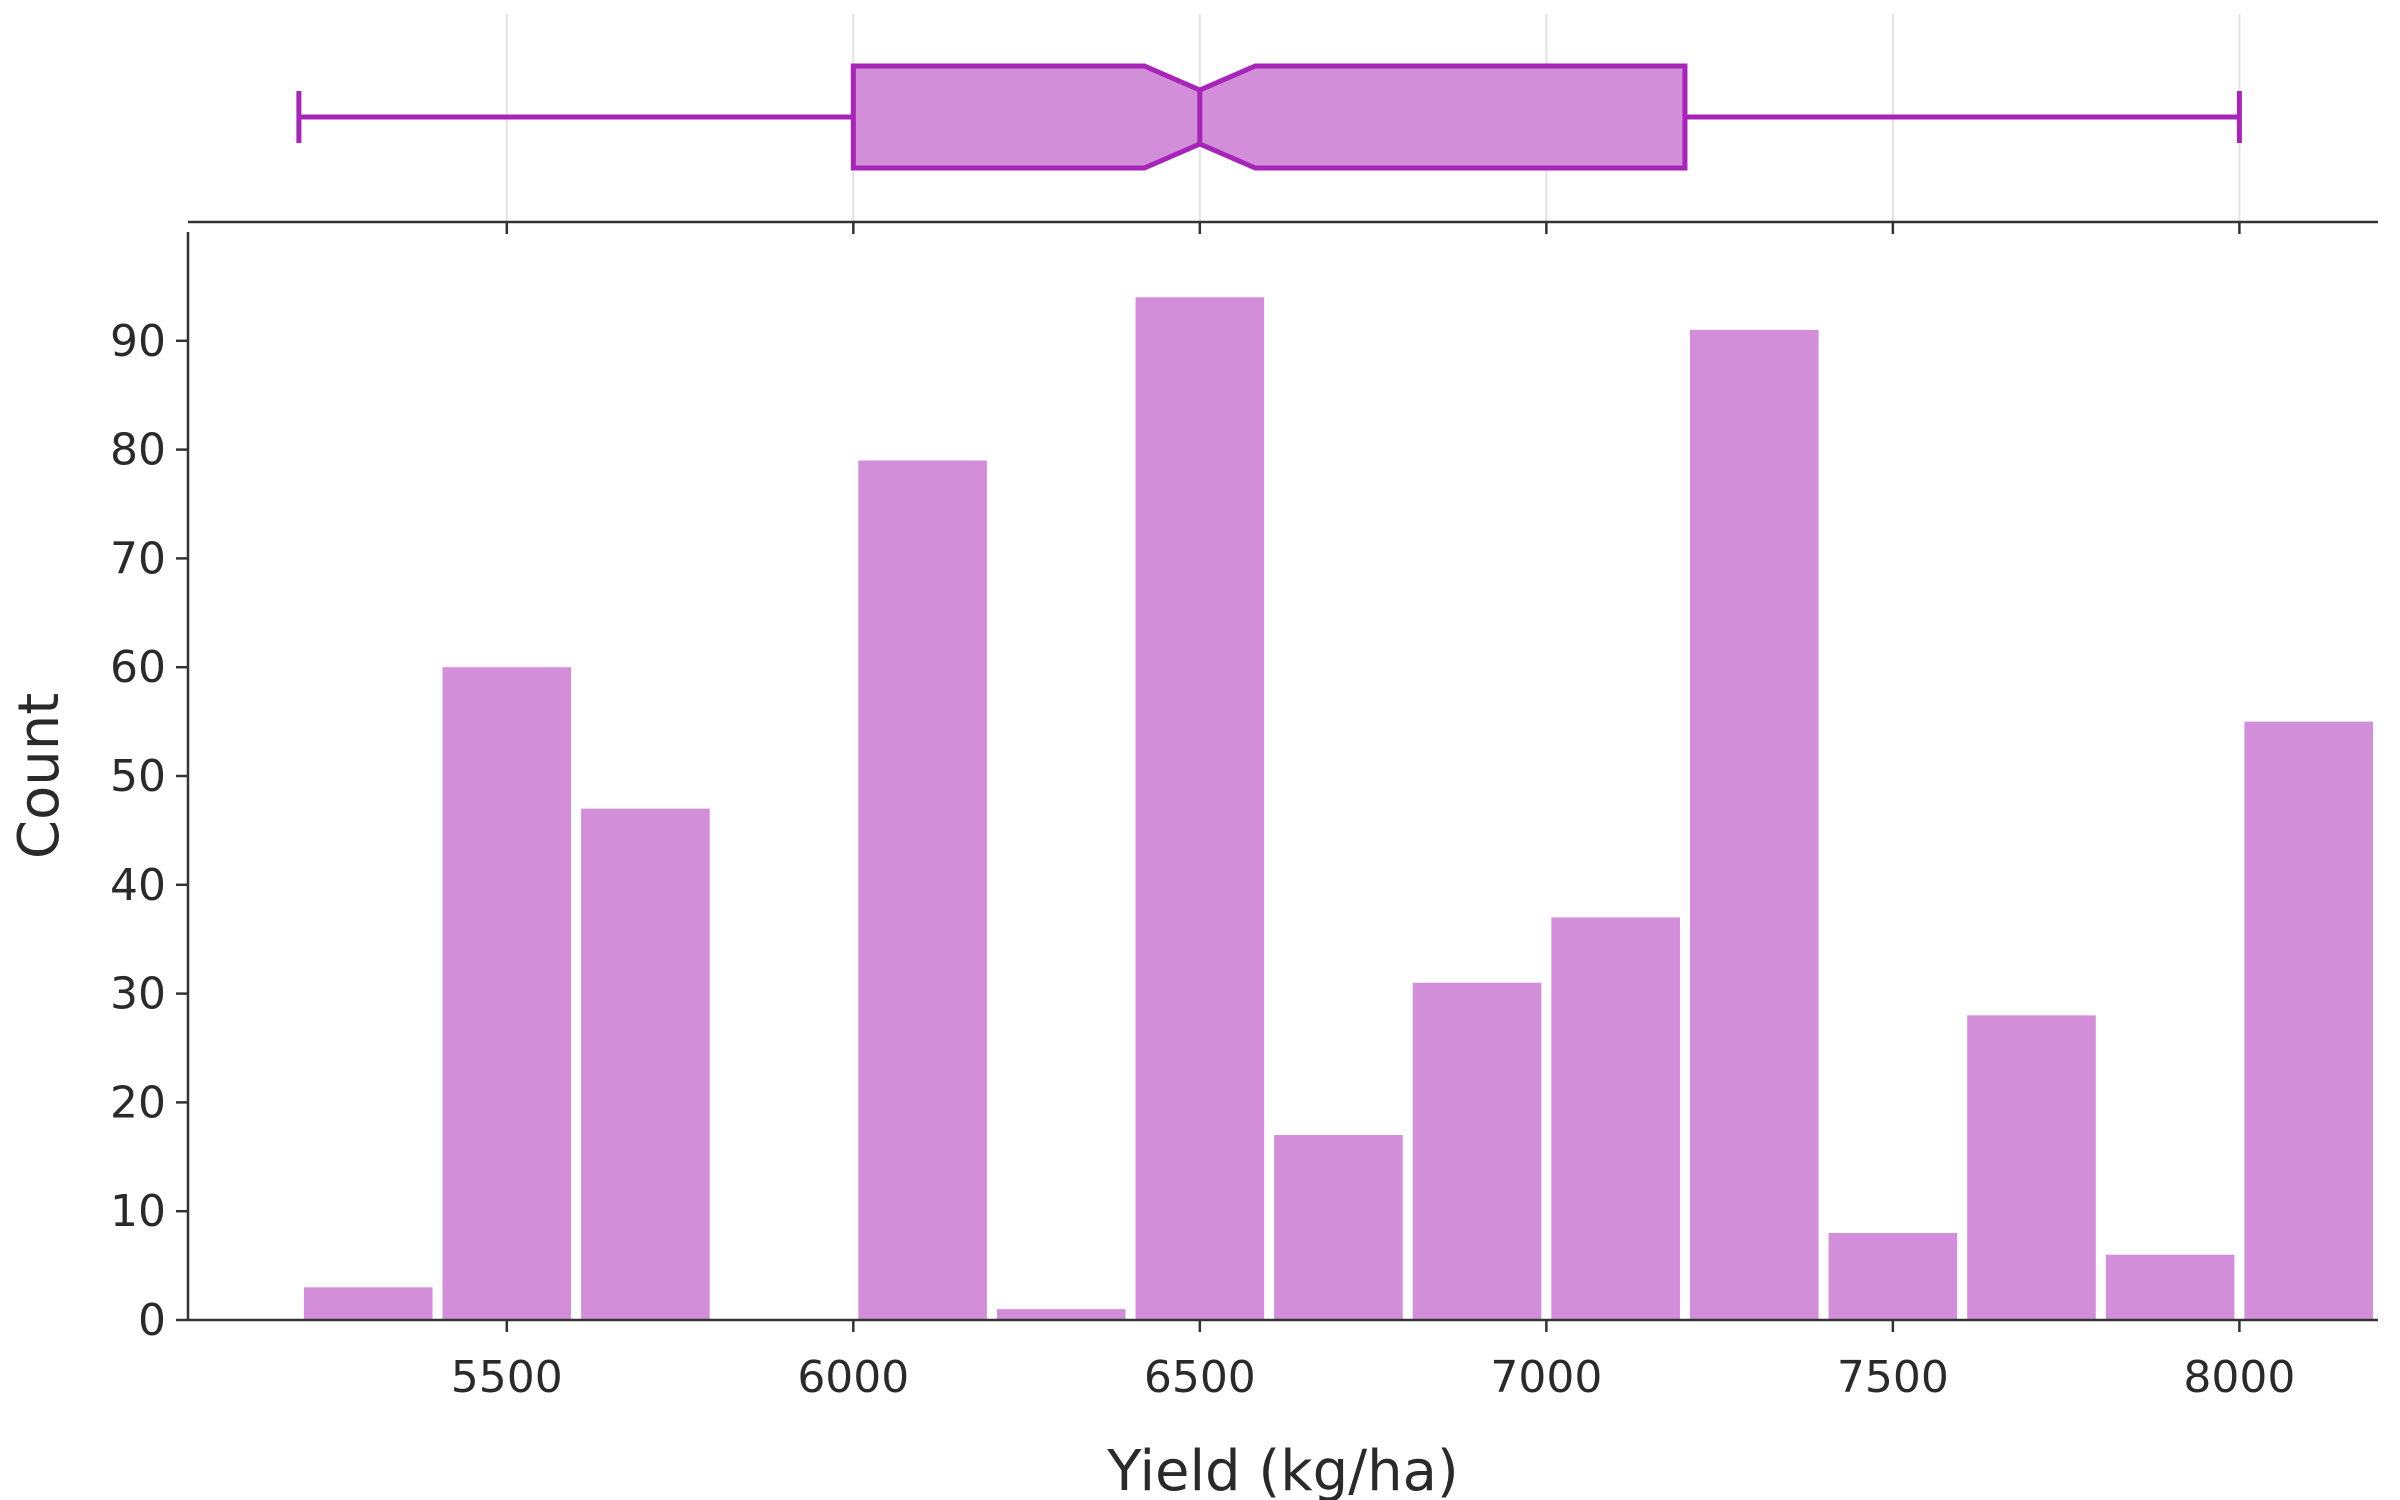 The image size is (2400, 1500). What do you see at coordinates (138, 1102) in the screenshot?
I see `y-tick-label-2: 20` at bounding box center [138, 1102].